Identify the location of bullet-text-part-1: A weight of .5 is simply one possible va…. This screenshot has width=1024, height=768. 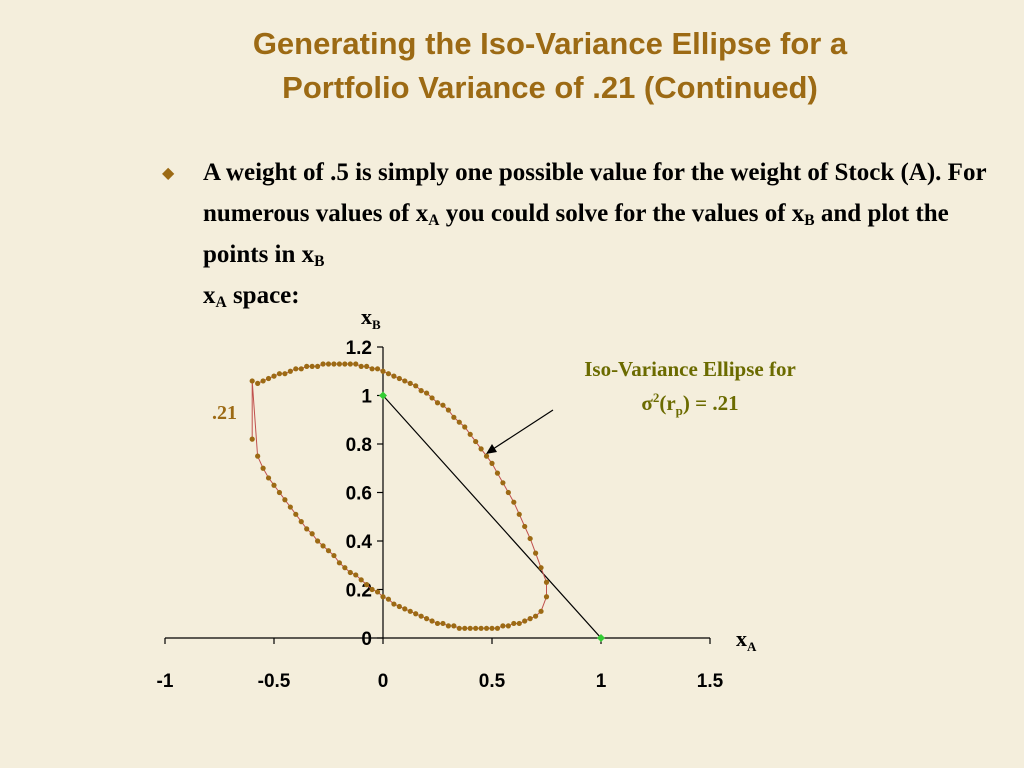
(595, 193).